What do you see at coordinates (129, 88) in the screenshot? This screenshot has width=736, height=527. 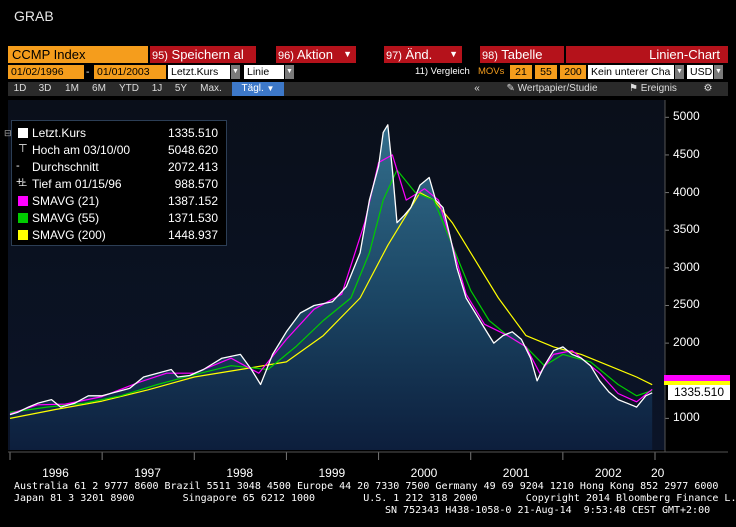 I see `period-ytd: YTD` at bounding box center [129, 88].